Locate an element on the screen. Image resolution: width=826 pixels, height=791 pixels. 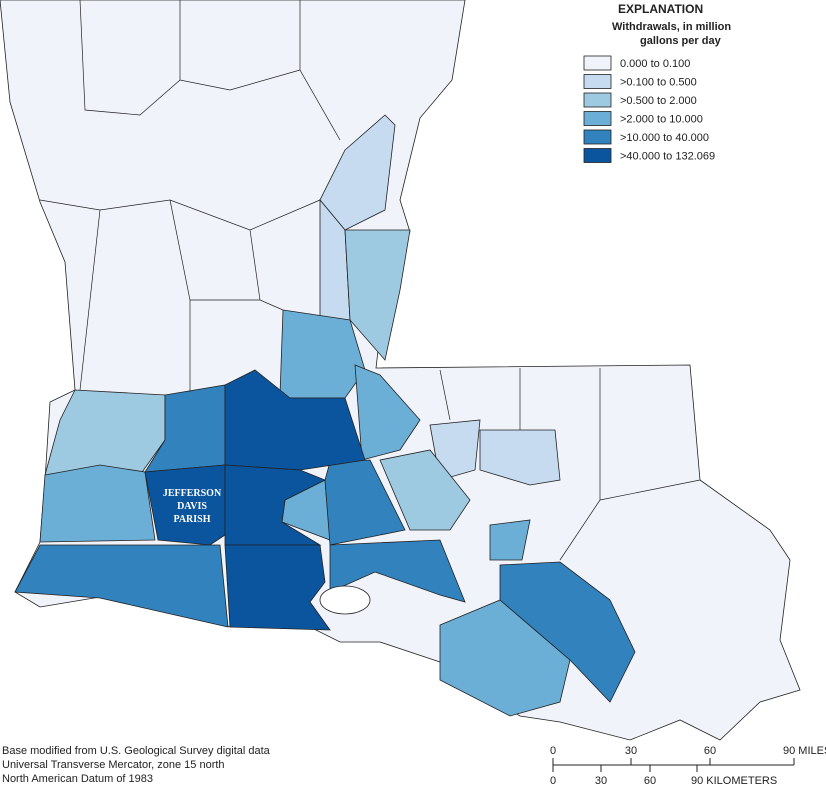
legend-label: >2.000 to 10.000 is located at coordinates (661, 120).